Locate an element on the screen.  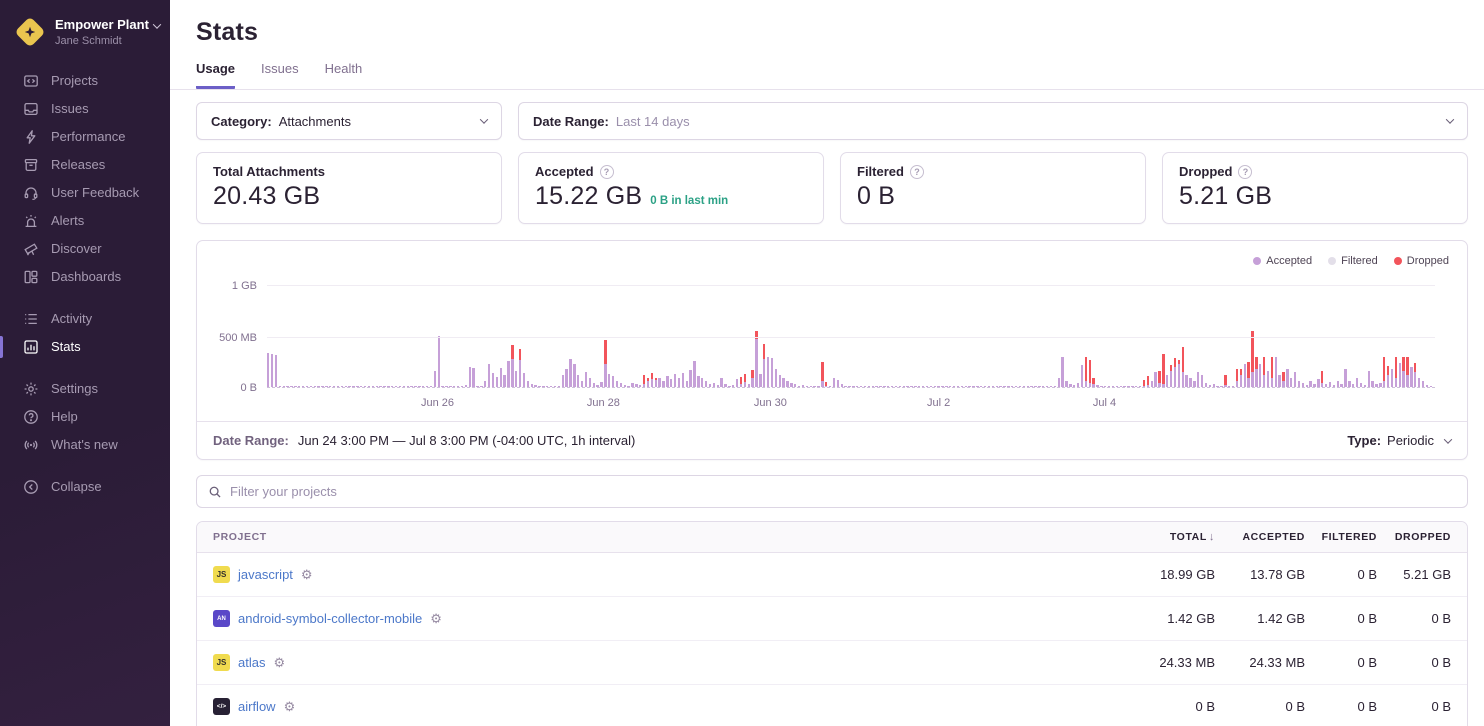
accepted-trend: 0 B in last min is located at coordinates (689, 201).